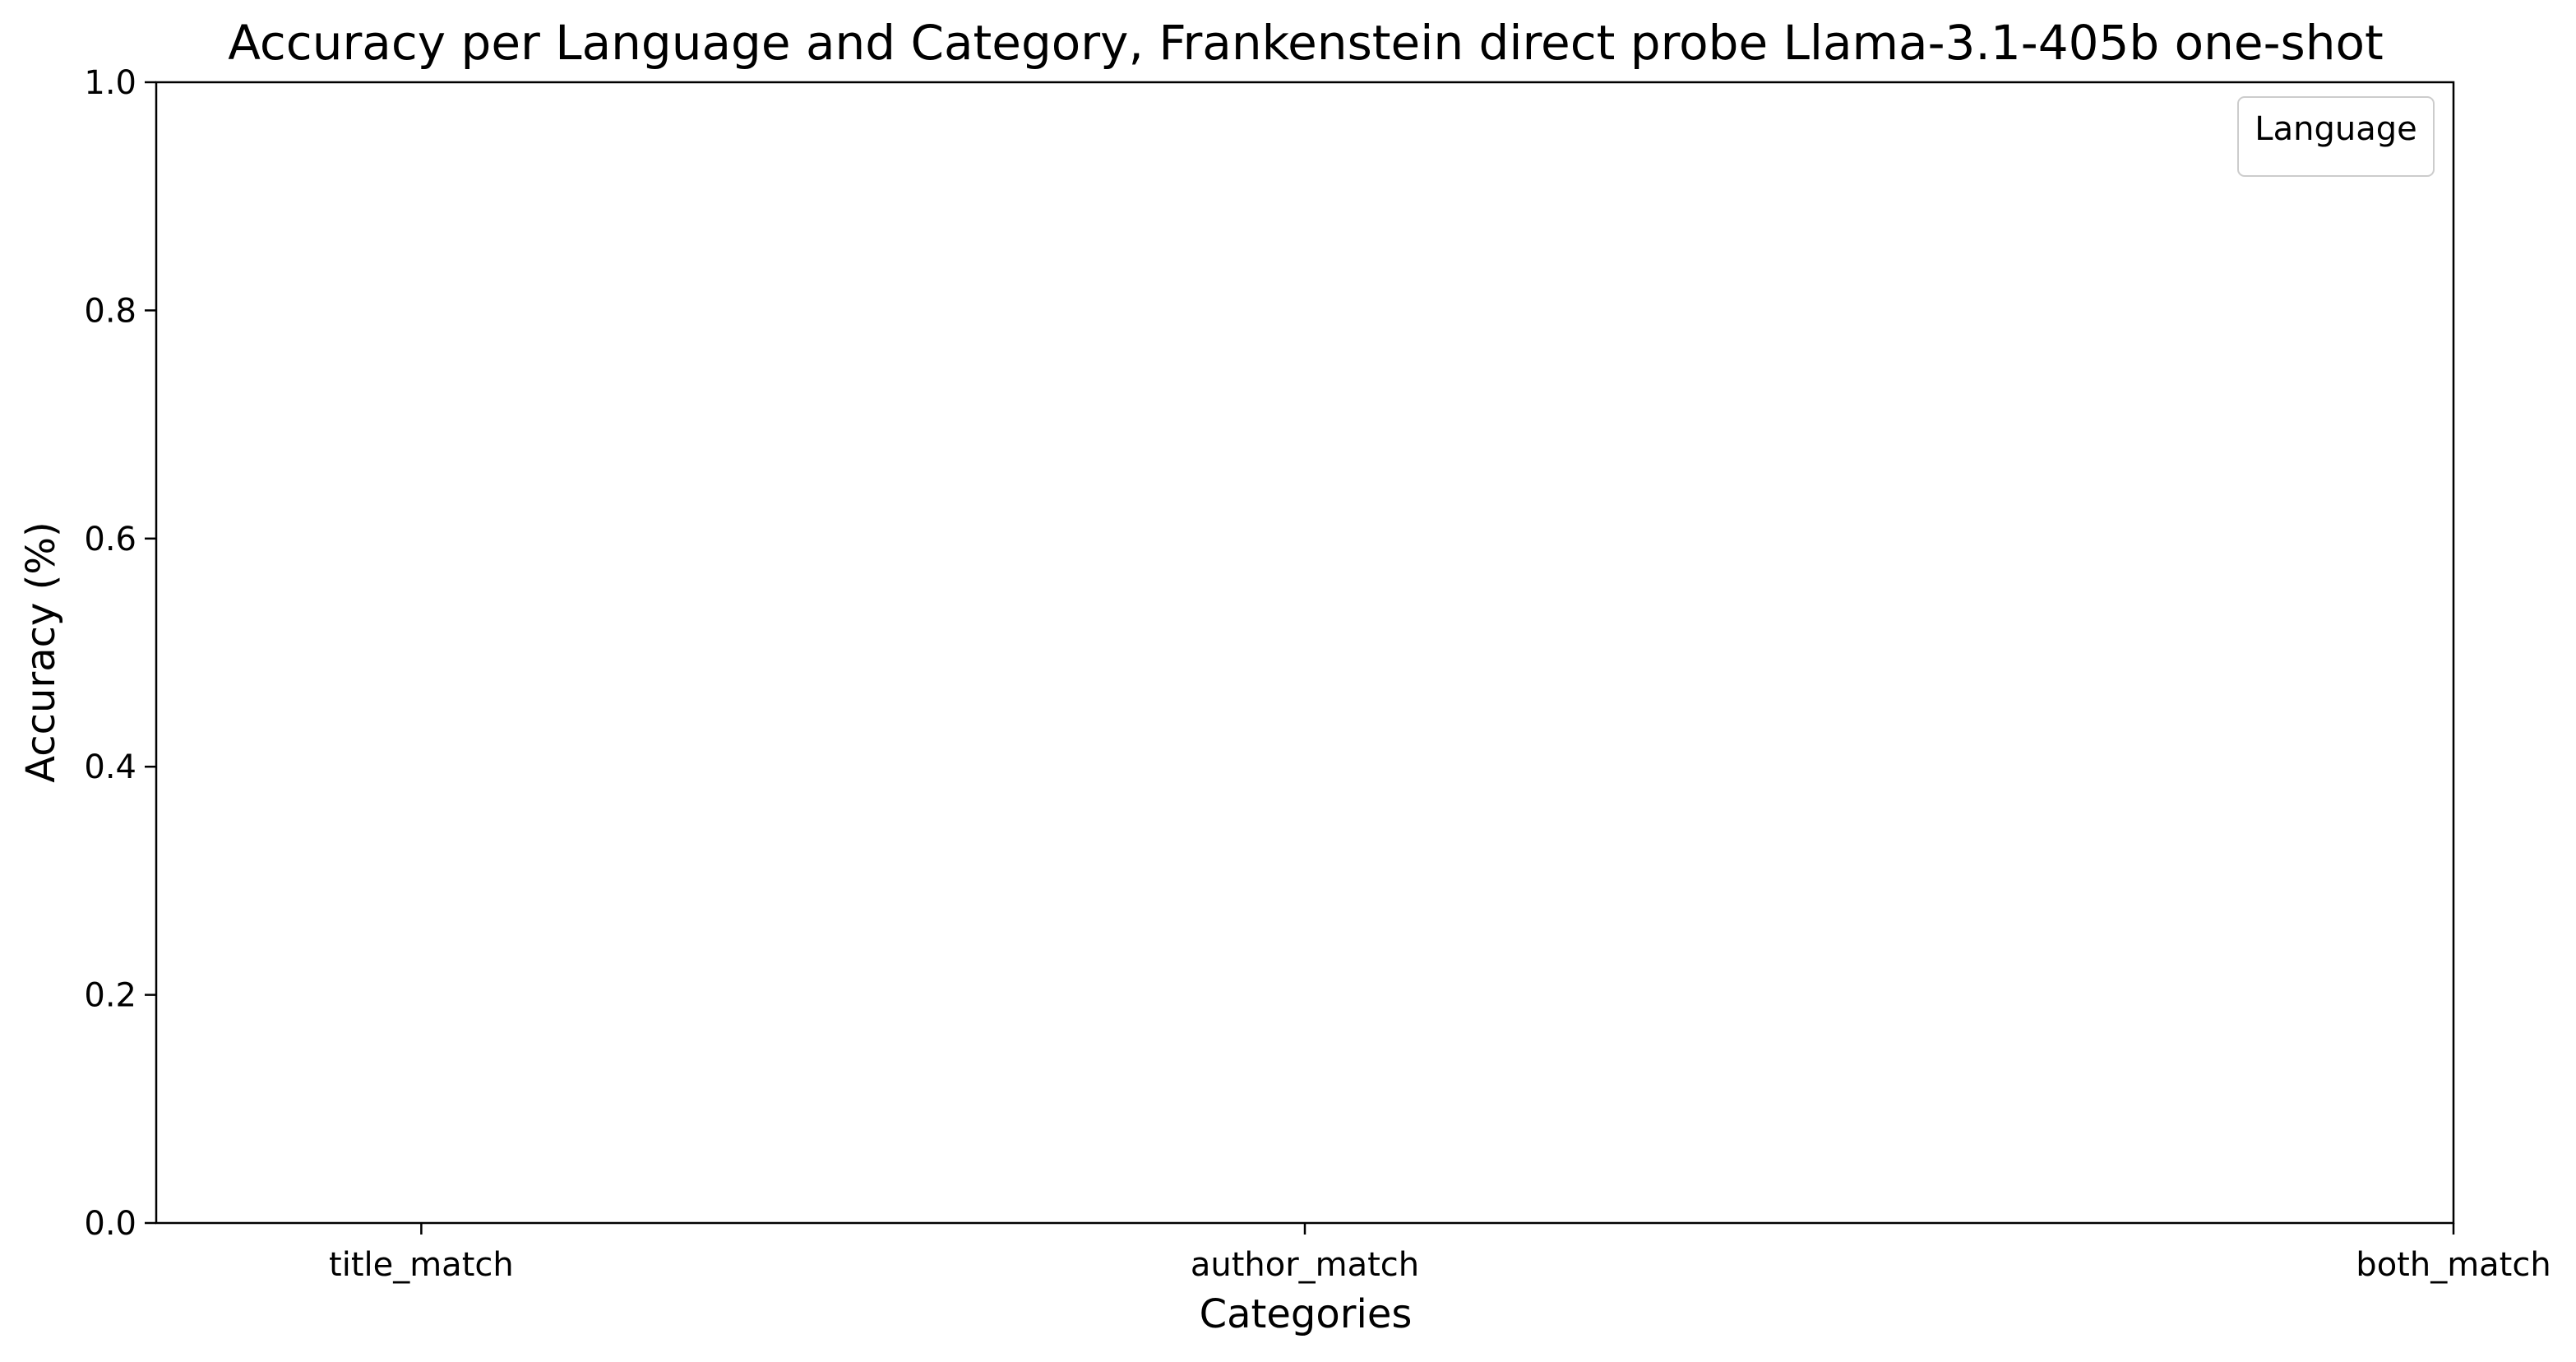 This screenshot has height=1362, width=2576. Describe the element at coordinates (110, 996) in the screenshot. I see `y-tick-label: 0.2` at that location.